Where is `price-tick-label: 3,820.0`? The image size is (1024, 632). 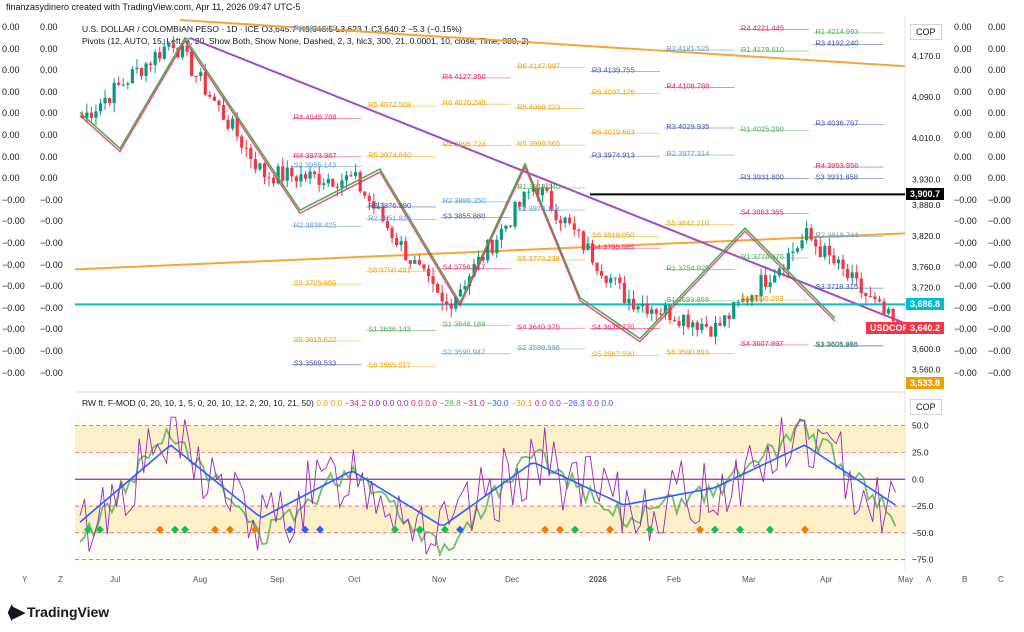 price-tick-label: 3,820.0 is located at coordinates (926, 236).